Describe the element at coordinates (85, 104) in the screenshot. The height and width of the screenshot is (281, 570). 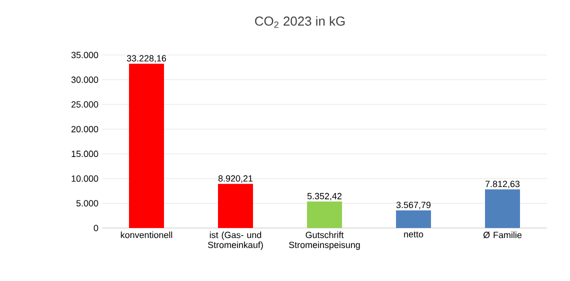
I see `y-tick-label: 25.000` at that location.